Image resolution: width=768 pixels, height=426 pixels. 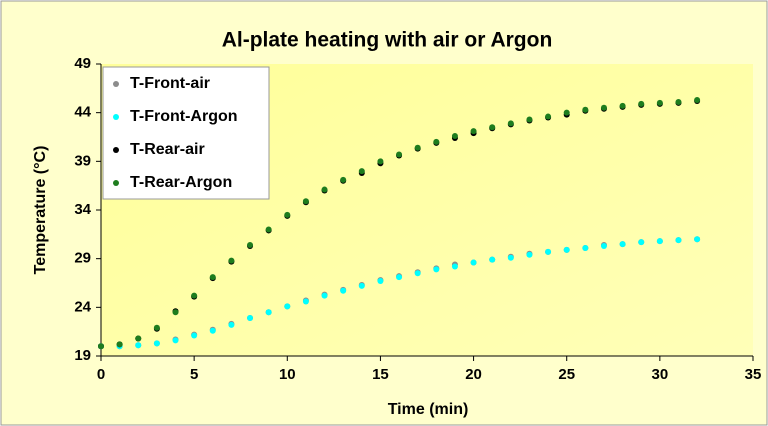 What do you see at coordinates (82, 355) in the screenshot?
I see `y-tick-label: 19` at bounding box center [82, 355].